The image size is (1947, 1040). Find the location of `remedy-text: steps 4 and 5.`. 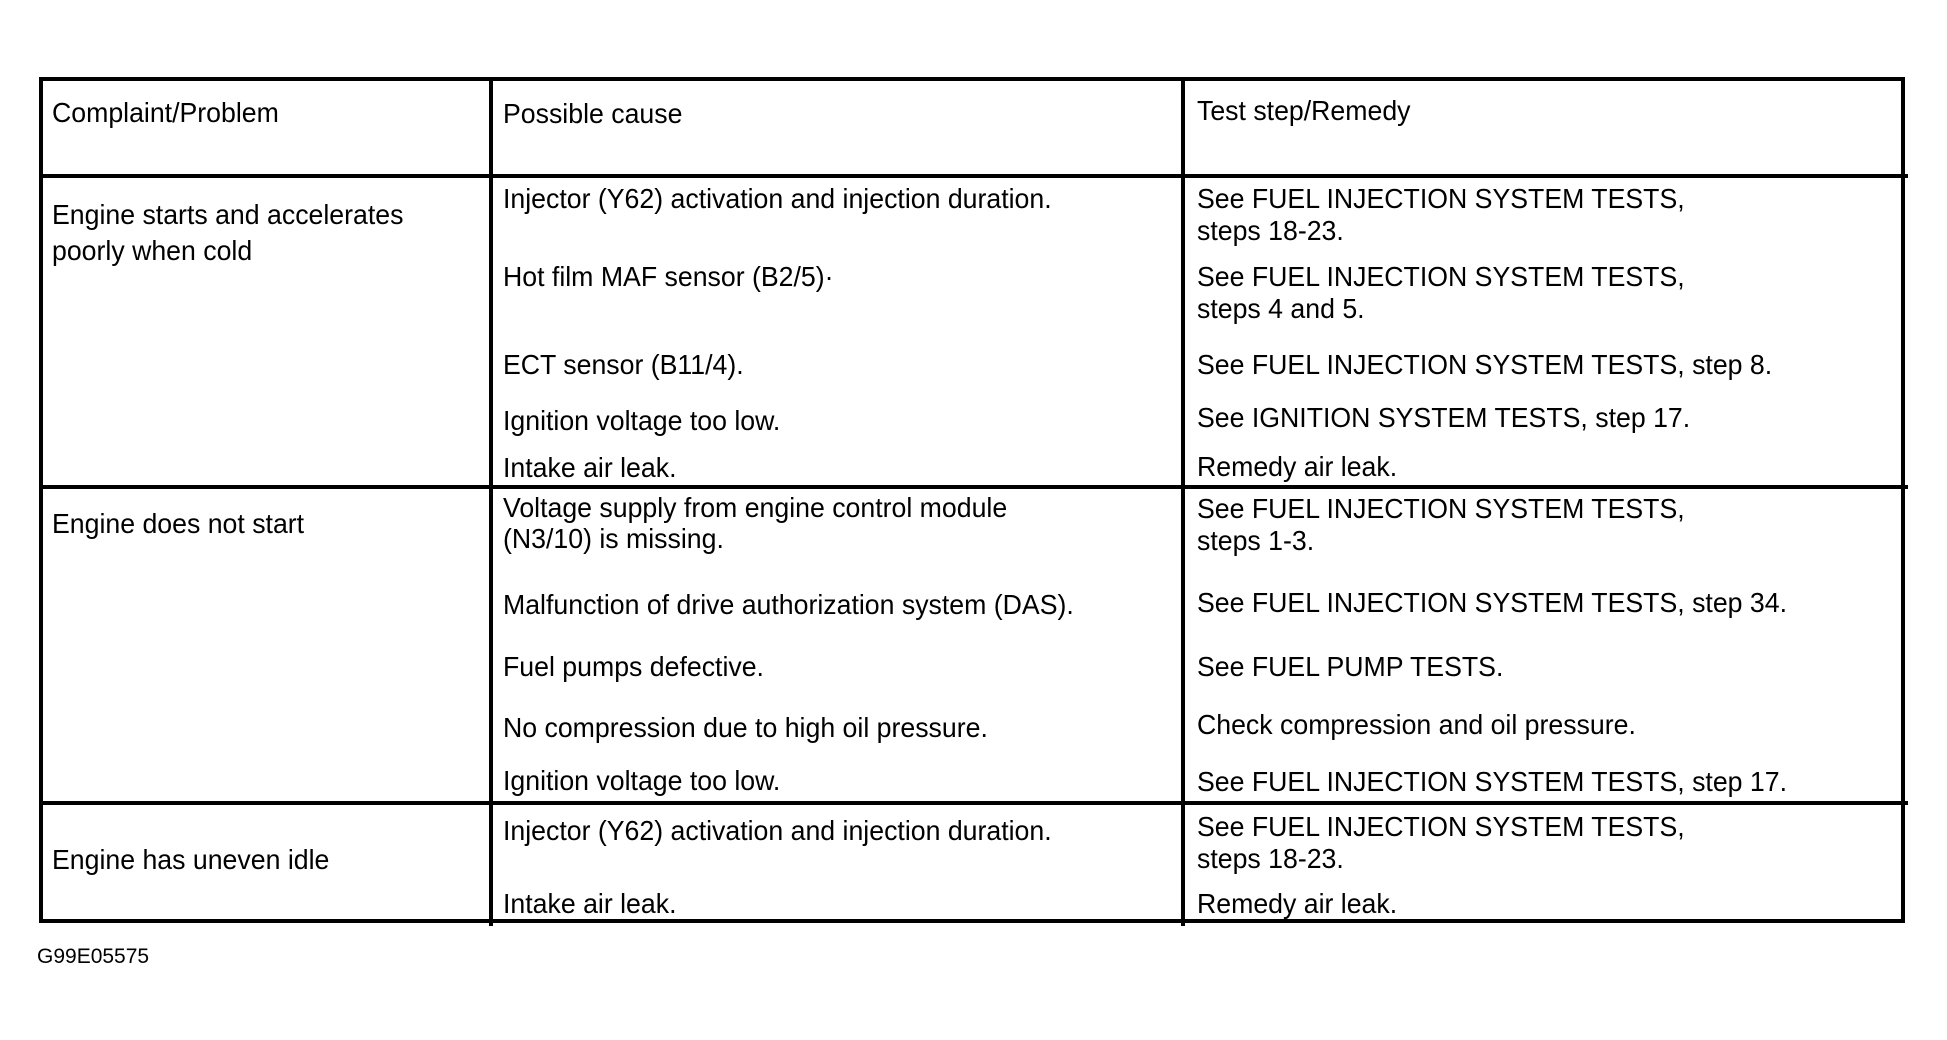

remedy-text: steps 4 and 5. is located at coordinates (1281, 308).